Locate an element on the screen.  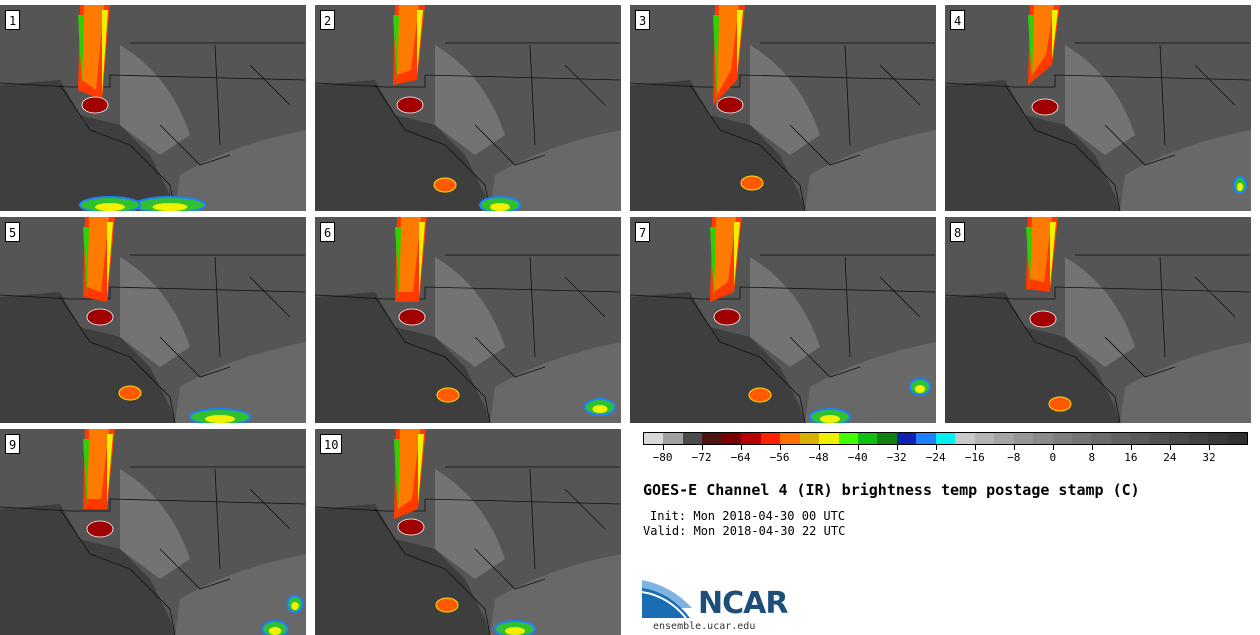
ncar-logo-icon is located at coordinates (667, 599).